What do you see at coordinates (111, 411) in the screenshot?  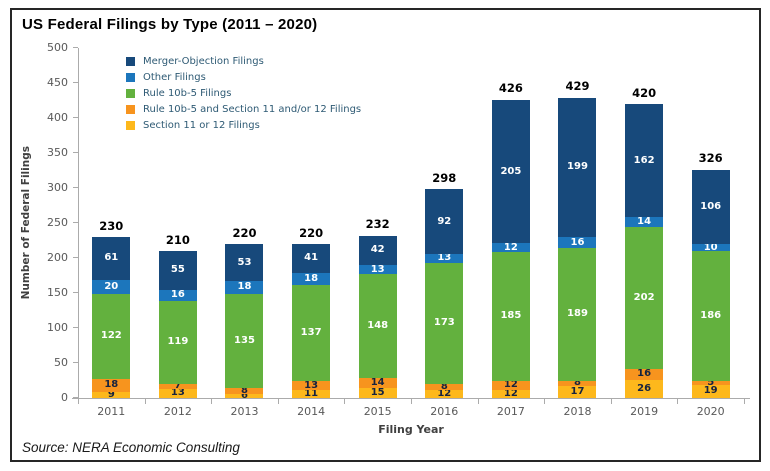 I see `x-category-label: 2011` at bounding box center [111, 411].